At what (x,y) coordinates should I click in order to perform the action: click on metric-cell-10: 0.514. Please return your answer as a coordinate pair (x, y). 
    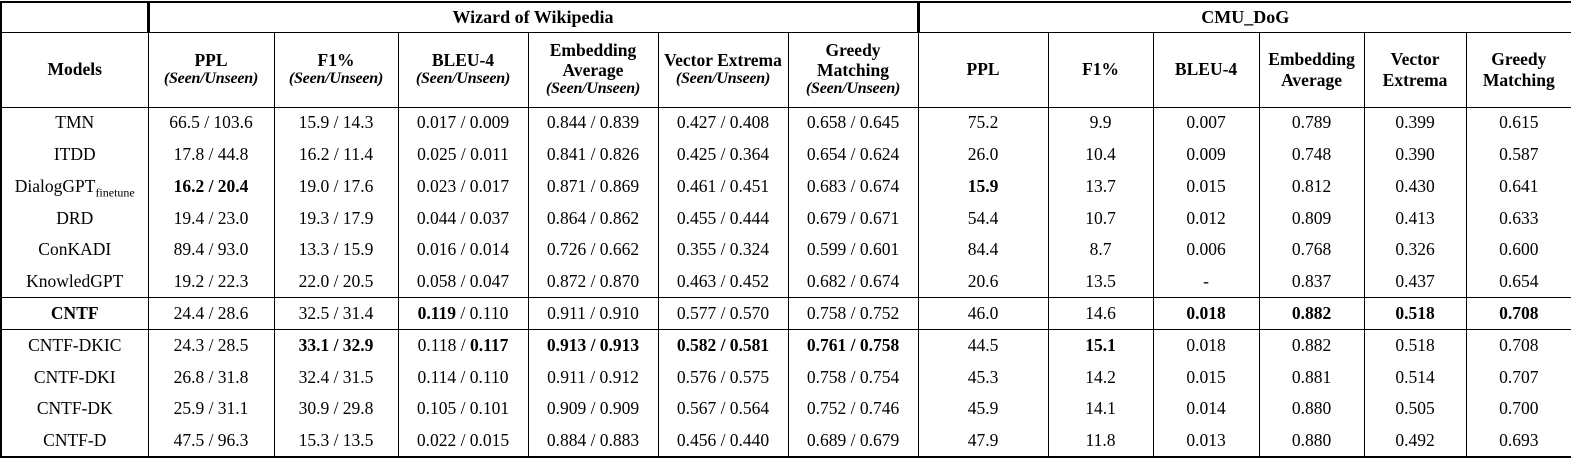
    Looking at the image, I should click on (1415, 377).